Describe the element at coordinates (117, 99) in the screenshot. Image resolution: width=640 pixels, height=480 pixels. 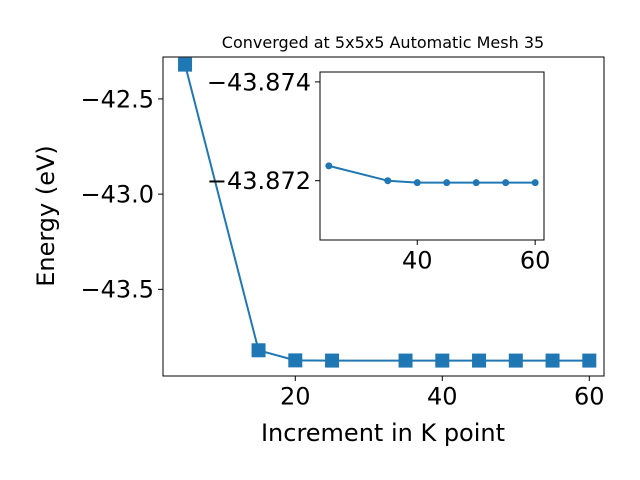
I see `main-y-tick-label: −42.5` at that location.